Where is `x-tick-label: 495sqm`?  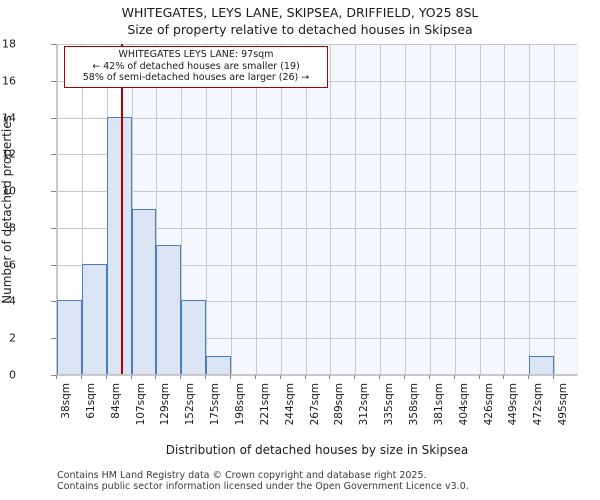 x-tick-label: 495sqm is located at coordinates (563, 404).